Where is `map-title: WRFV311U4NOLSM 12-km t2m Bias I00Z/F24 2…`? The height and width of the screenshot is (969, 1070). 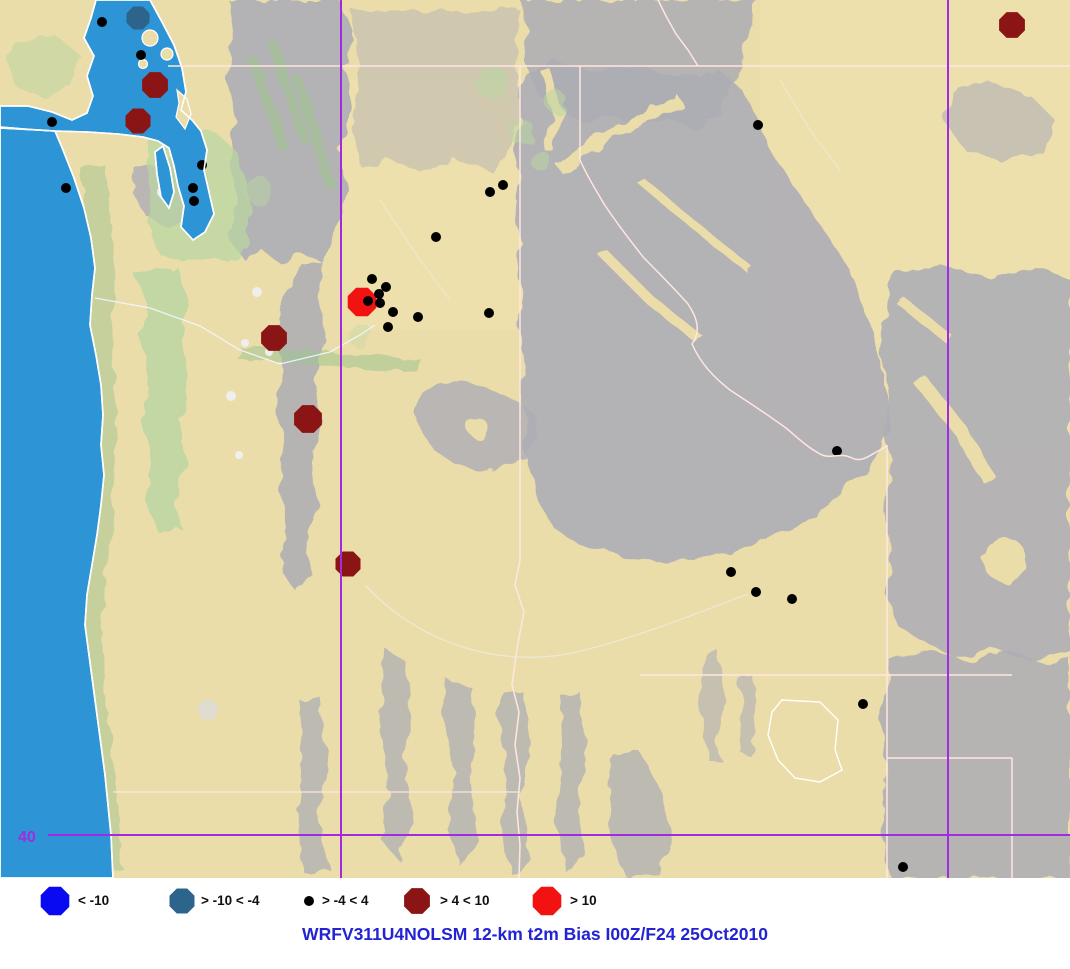 map-title: WRFV311U4NOLSM 12-km t2m Bias I00Z/F24 2… is located at coordinates (535, 934).